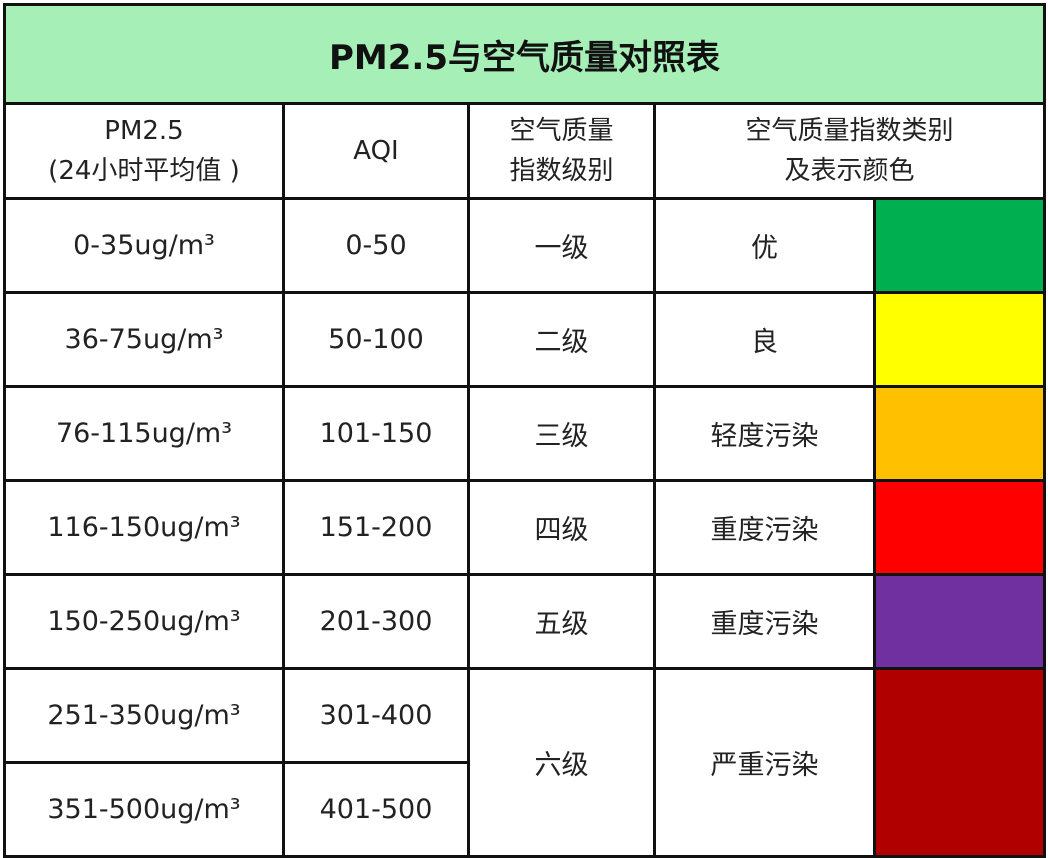 The image size is (1048, 858). What do you see at coordinates (376, 433) in the screenshot?
I see `aqi-cell: 101-150` at bounding box center [376, 433].